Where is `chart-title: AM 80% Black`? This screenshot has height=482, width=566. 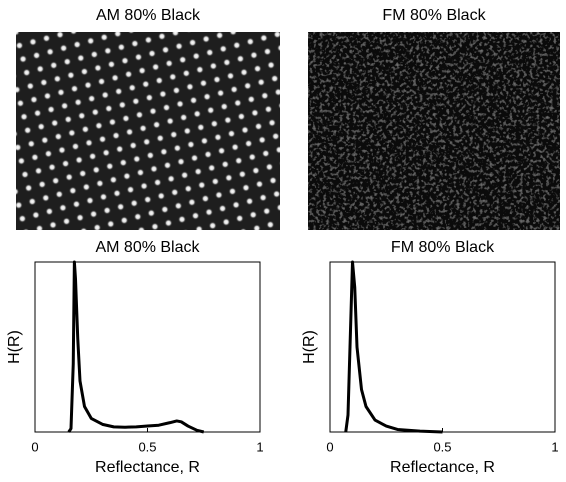
chart-title: AM 80% Black is located at coordinates (147, 247).